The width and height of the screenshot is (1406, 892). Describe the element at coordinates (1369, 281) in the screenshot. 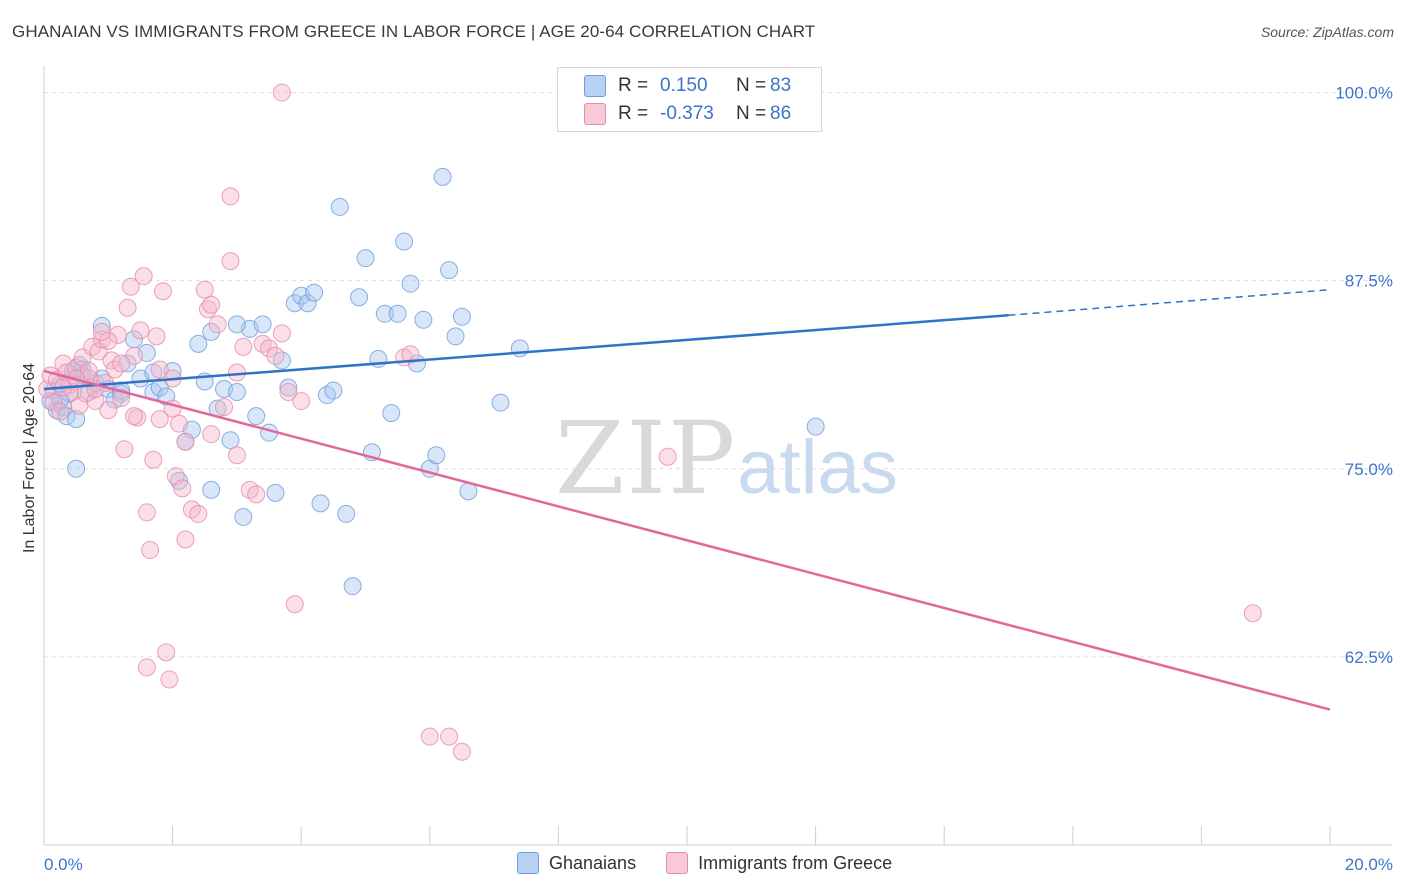

I see `y-tick-label: 87.5%` at that location.